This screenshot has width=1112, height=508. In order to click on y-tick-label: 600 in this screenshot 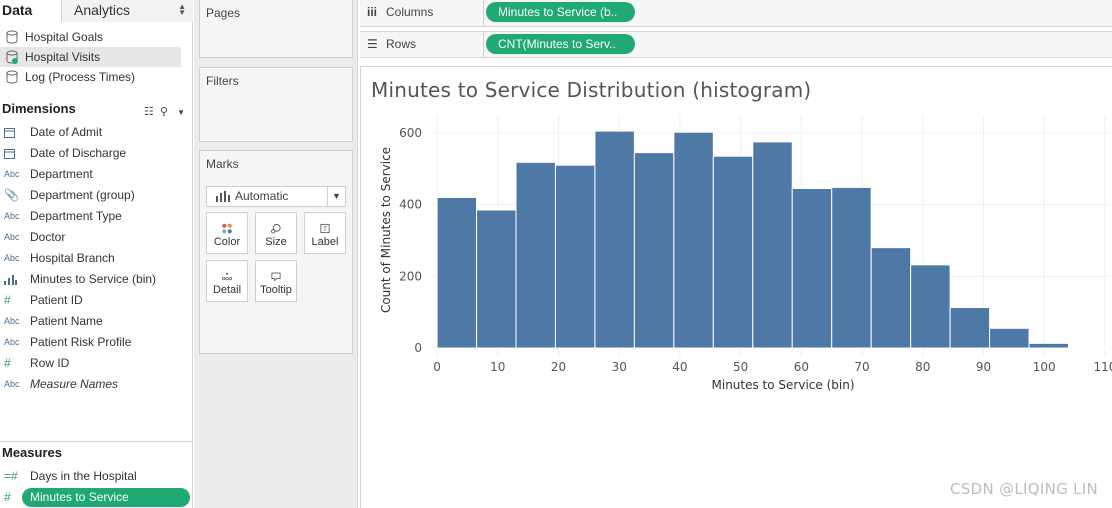, I will do `click(410, 133)`.